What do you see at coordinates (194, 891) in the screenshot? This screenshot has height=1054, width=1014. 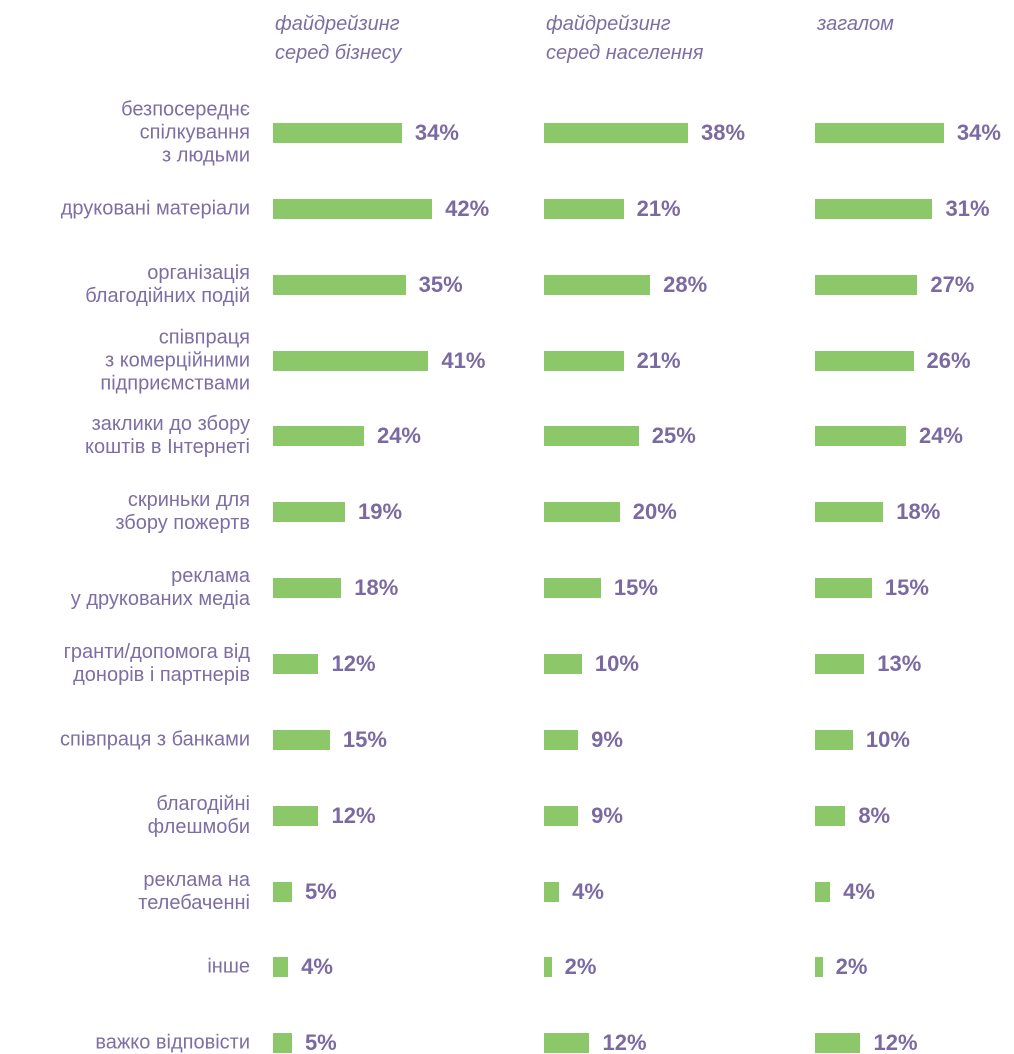 I see `category-label: реклама на телебаченні` at bounding box center [194, 891].